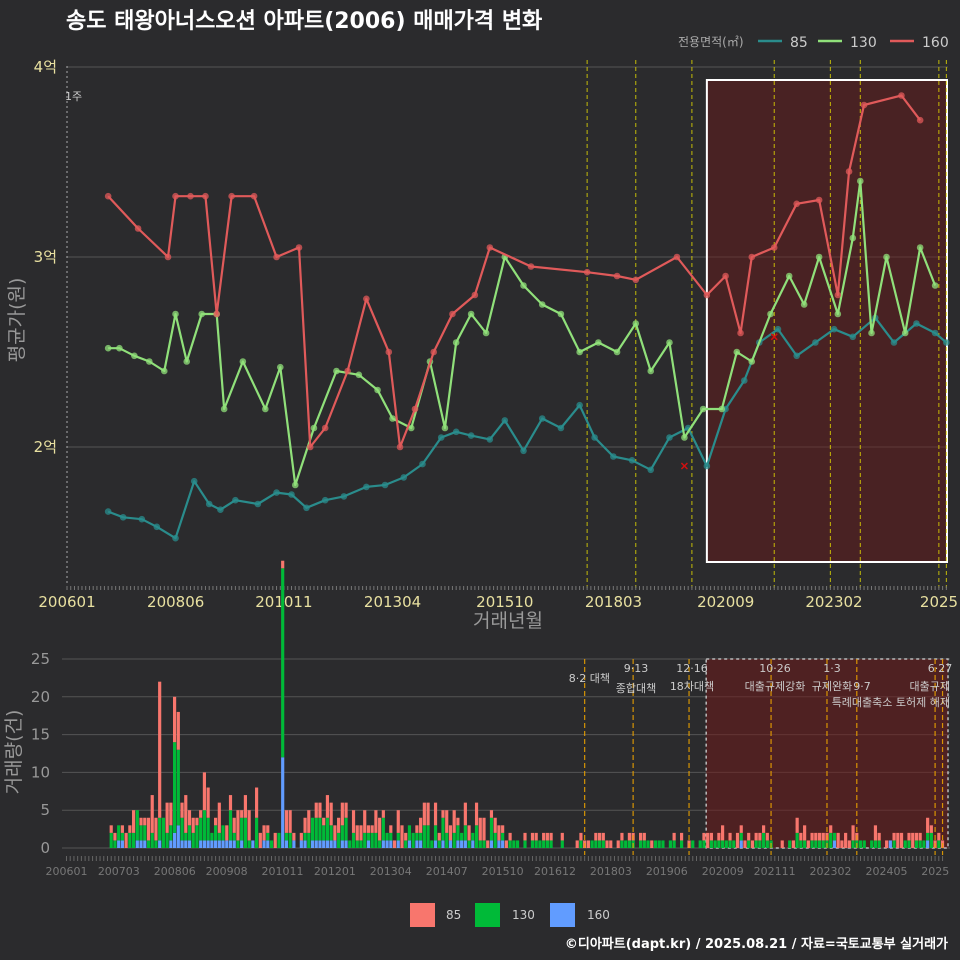  I want to click on x-tick-label: 200806, so click(175, 602).